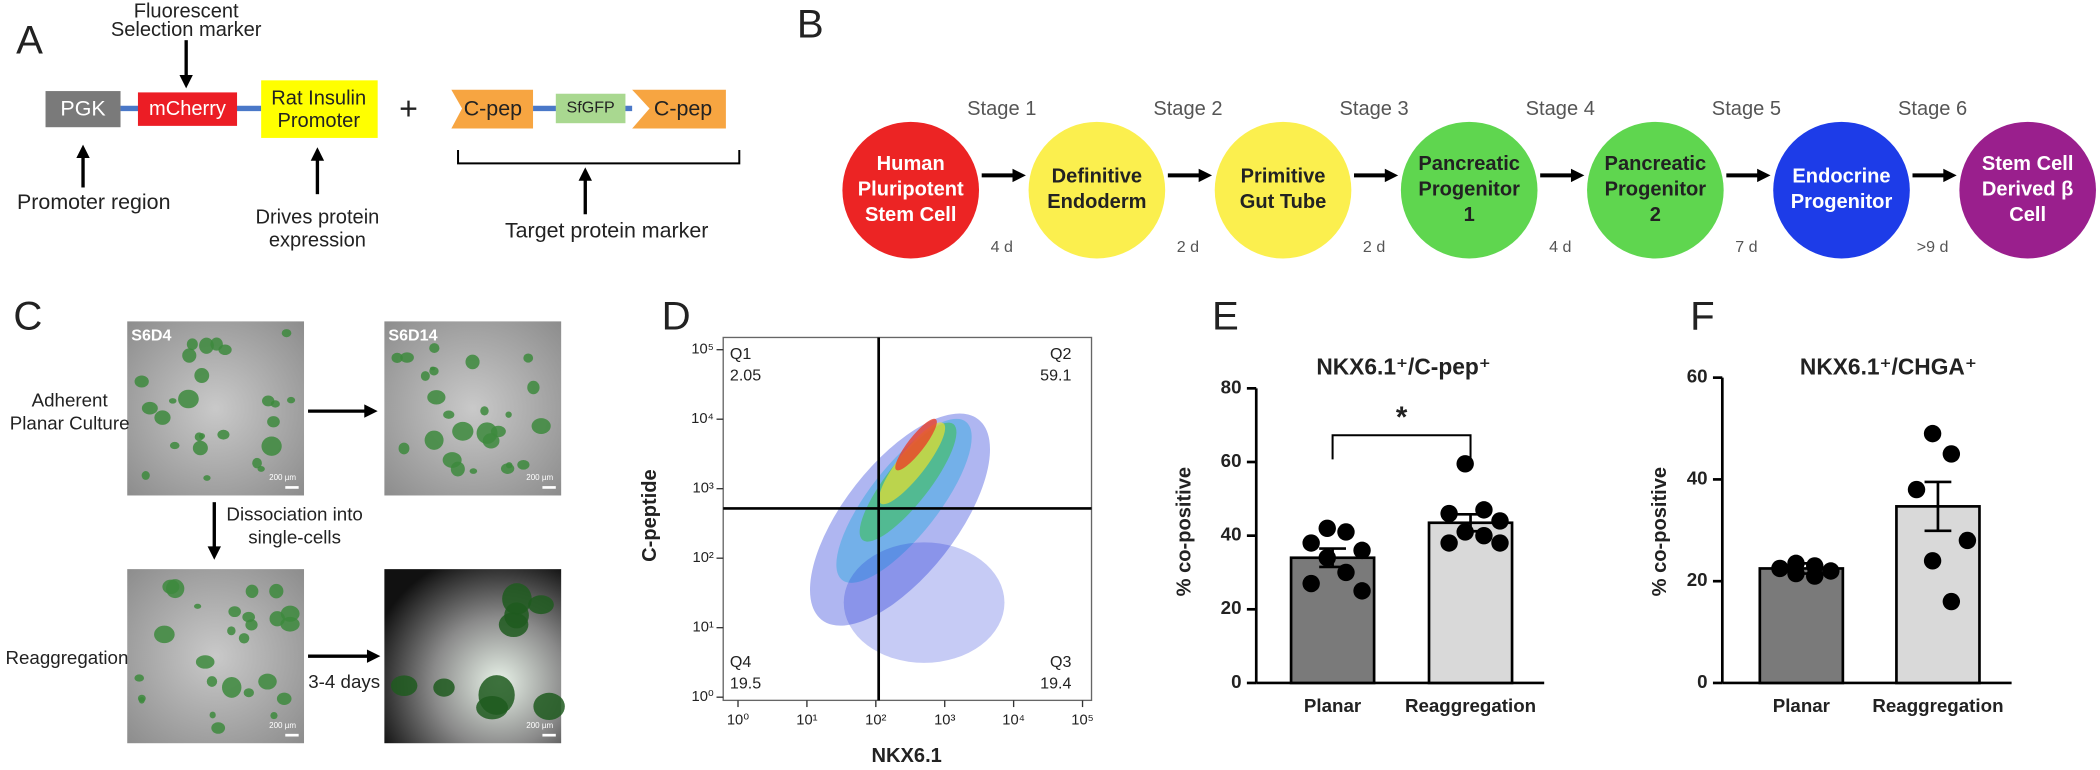 This screenshot has width=2100, height=770. What do you see at coordinates (703, 489) in the screenshot?
I see `y-tick-label: 10³` at bounding box center [703, 489].